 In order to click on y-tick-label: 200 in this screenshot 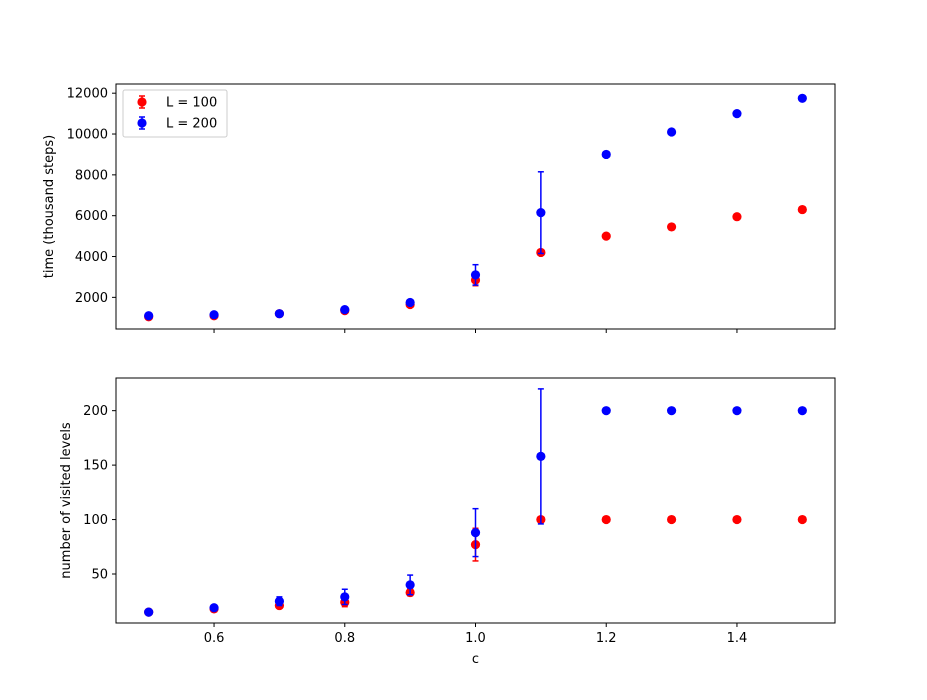, I will do `click(95, 411)`.